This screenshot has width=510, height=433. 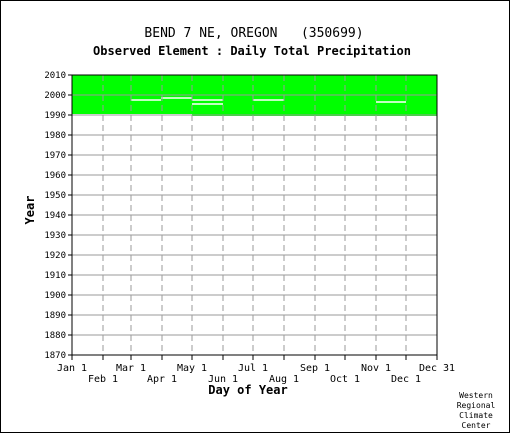 What do you see at coordinates (55, 116) in the screenshot?
I see `y-tick-label: 1990` at bounding box center [55, 116].